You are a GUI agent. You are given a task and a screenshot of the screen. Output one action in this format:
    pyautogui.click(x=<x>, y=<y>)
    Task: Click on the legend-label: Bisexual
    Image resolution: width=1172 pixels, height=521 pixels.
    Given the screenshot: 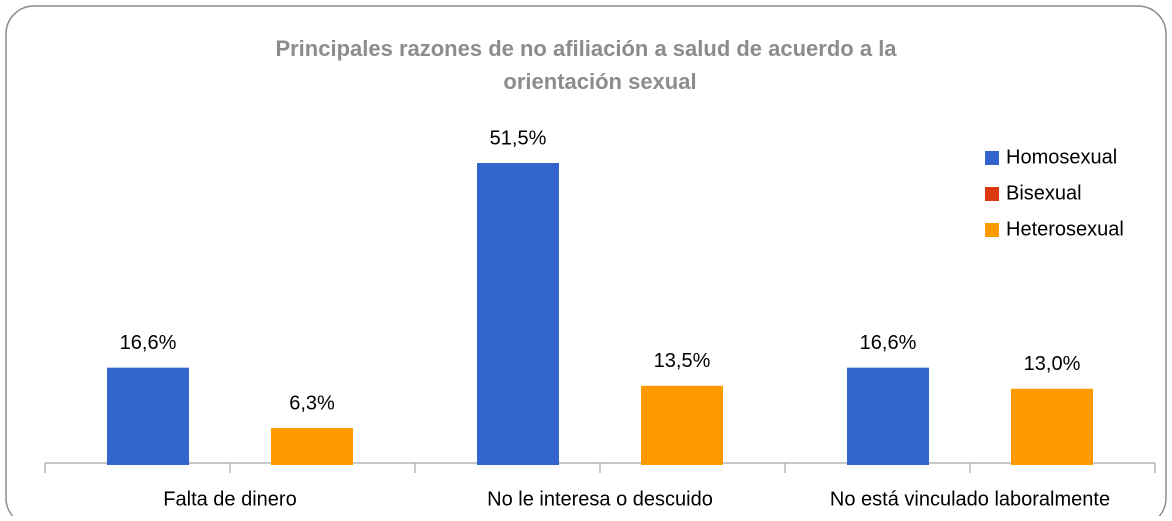 What is the action you would take?
    pyautogui.click(x=1044, y=193)
    